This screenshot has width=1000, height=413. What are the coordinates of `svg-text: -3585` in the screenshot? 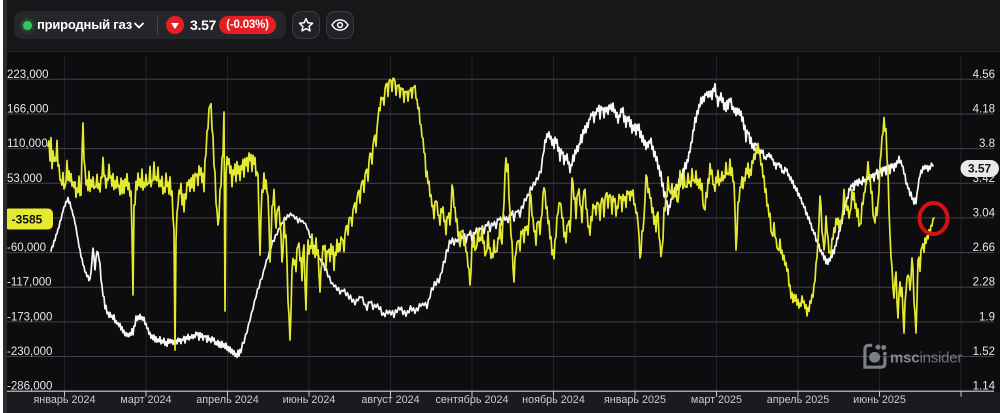 It's located at (27, 220).